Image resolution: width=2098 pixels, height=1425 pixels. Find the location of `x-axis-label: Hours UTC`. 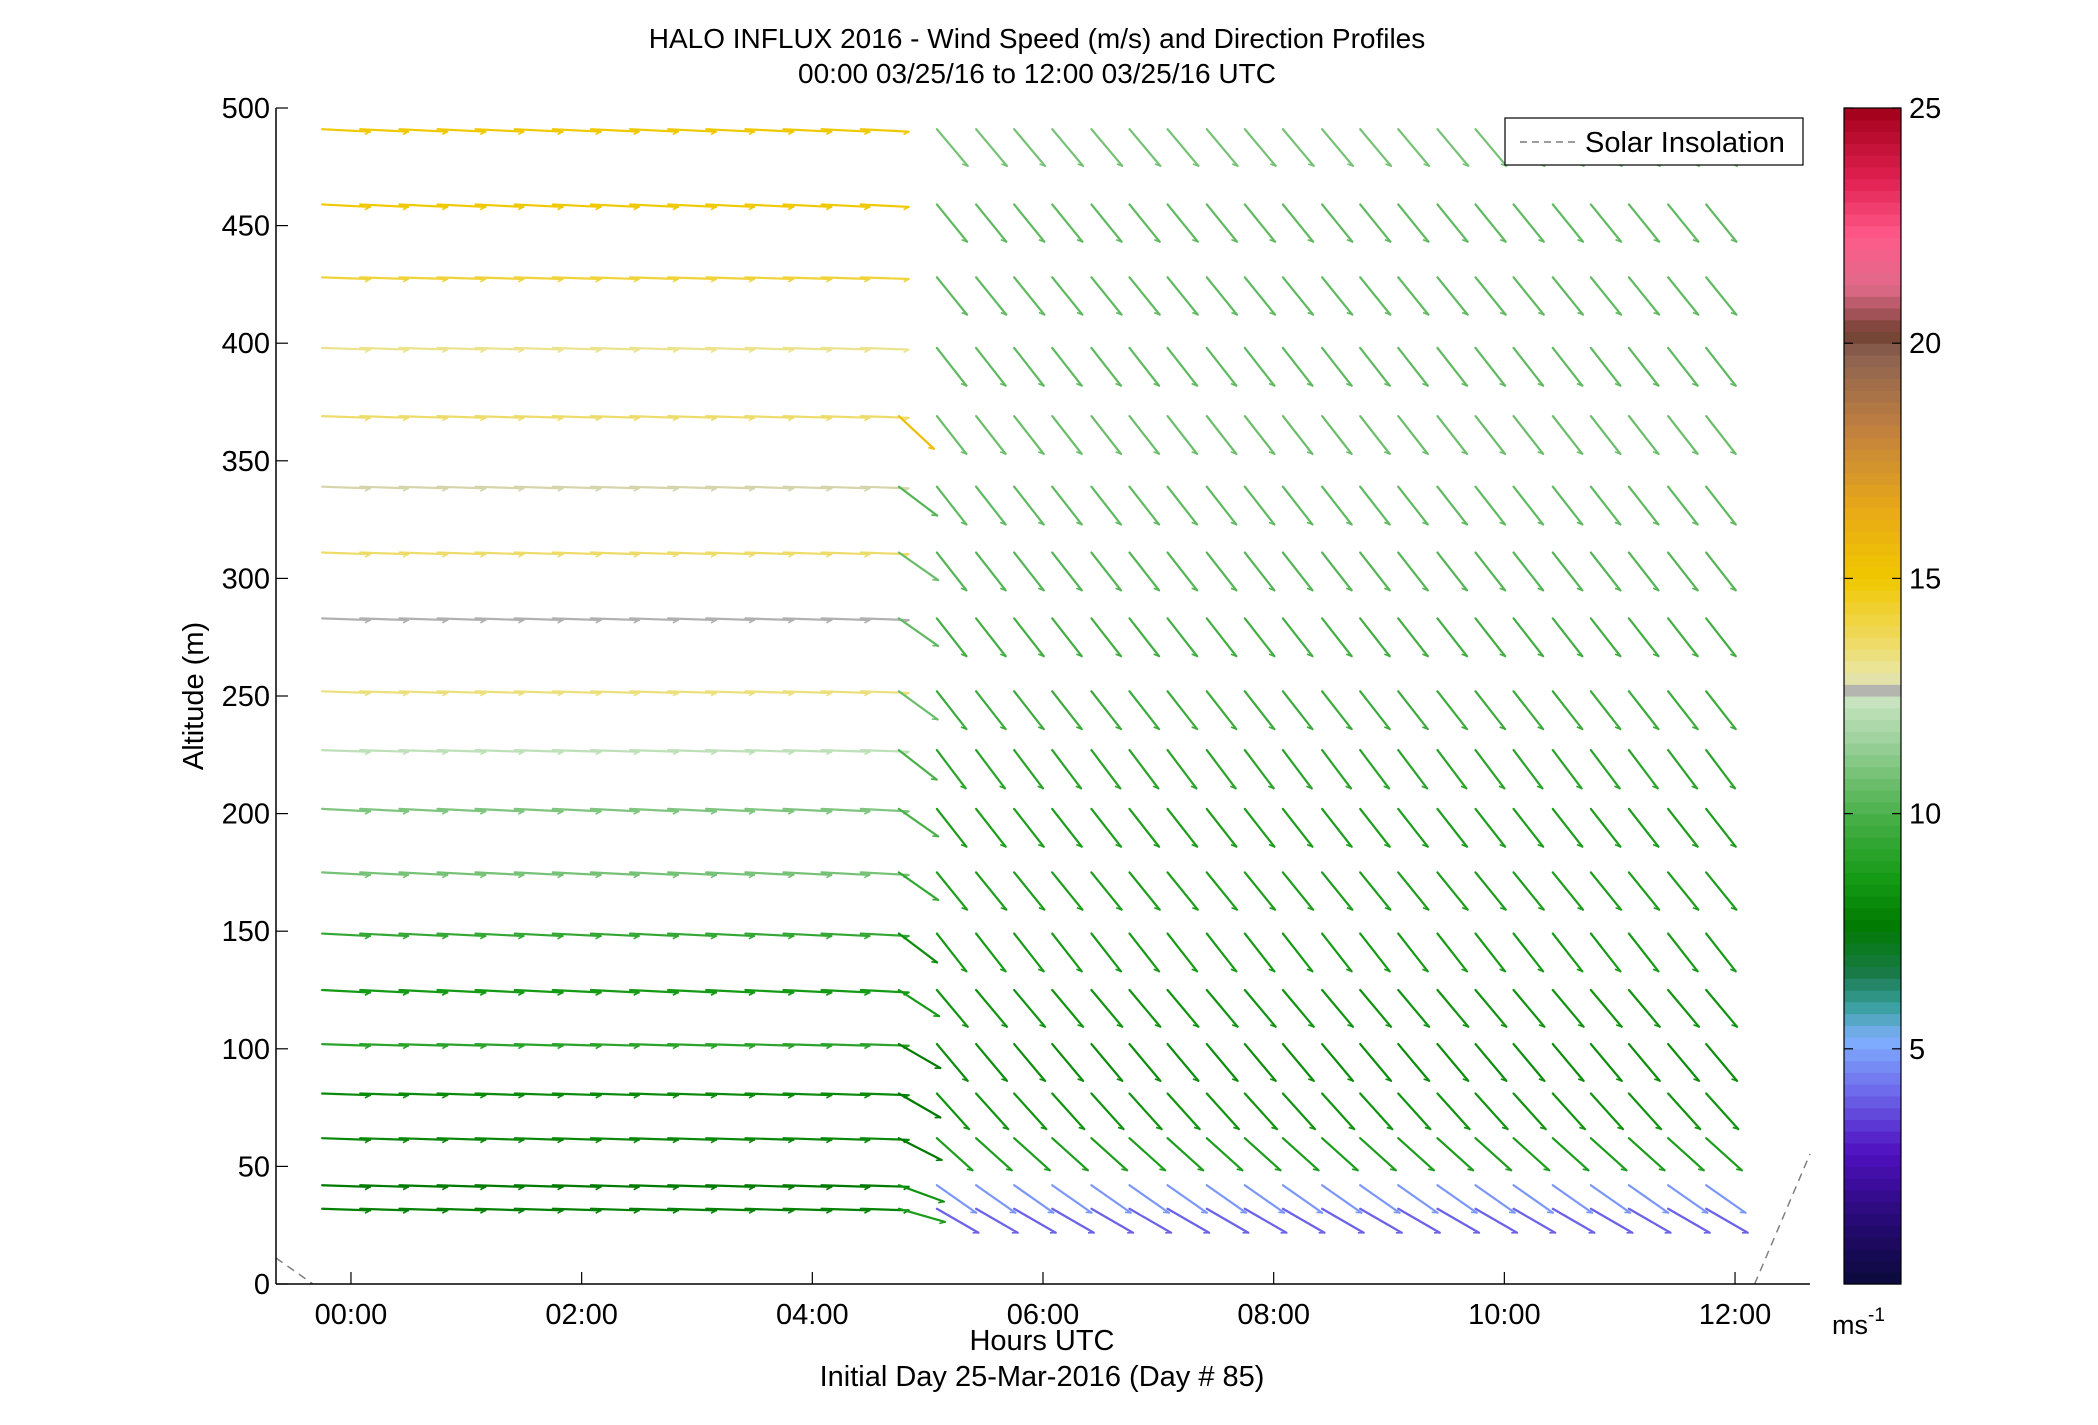

x-axis-label: Hours UTC is located at coordinates (1041, 1341).